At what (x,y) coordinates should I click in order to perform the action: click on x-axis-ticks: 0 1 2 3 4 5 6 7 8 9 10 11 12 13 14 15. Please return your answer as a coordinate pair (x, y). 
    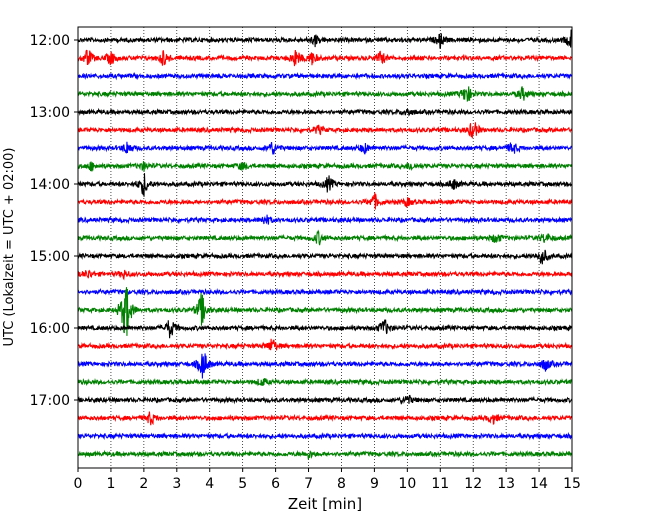
    Looking at the image, I should click on (327, 480).